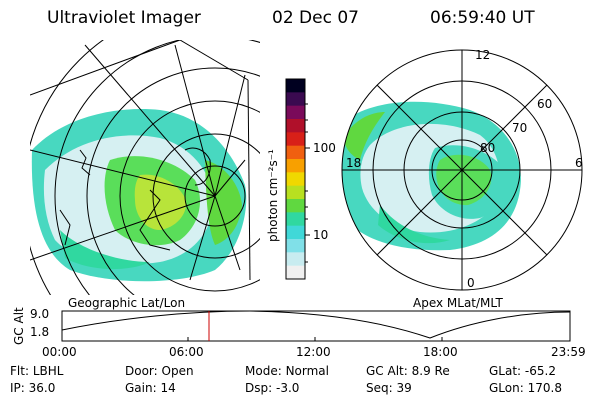  I want to click on apex-map-label: Apex MLat/MLT, so click(458, 303).